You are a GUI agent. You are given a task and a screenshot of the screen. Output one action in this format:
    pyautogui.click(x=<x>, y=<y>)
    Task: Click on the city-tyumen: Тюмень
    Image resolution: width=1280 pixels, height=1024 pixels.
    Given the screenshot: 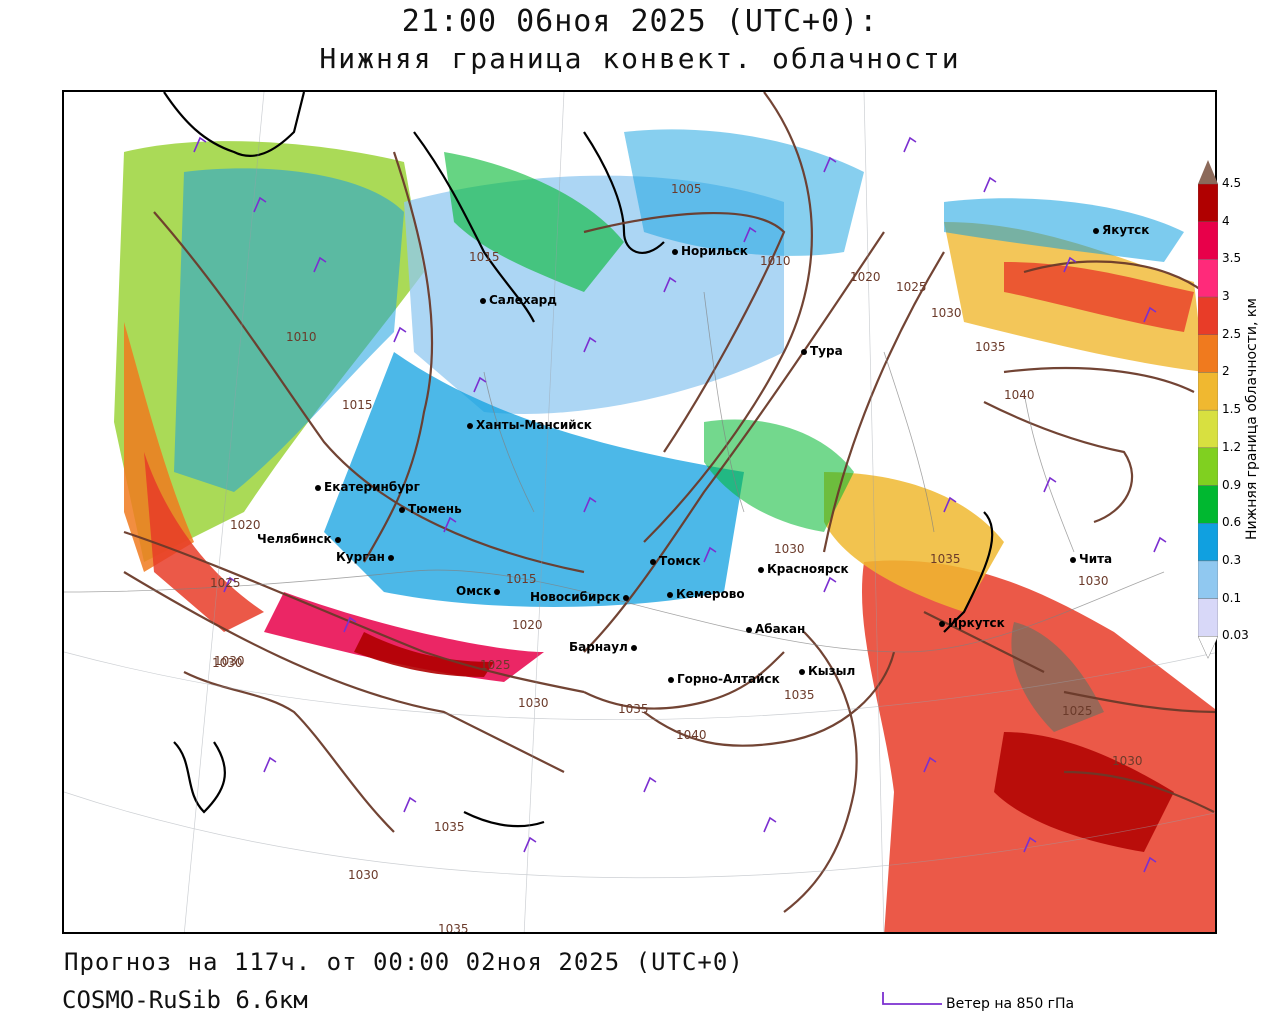 What is the action you would take?
    pyautogui.click(x=430, y=509)
    